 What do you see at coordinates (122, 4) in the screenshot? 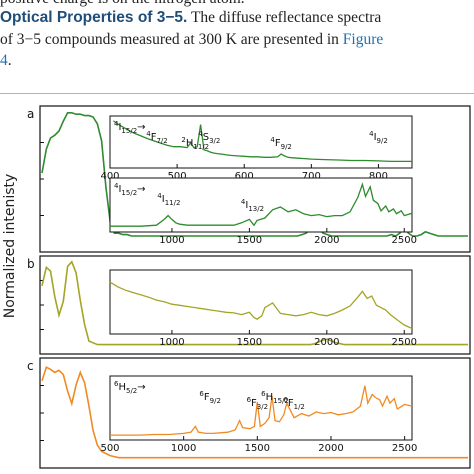
I see `text-line-0: positive charge is on the nitrogen atom.` at bounding box center [122, 4].